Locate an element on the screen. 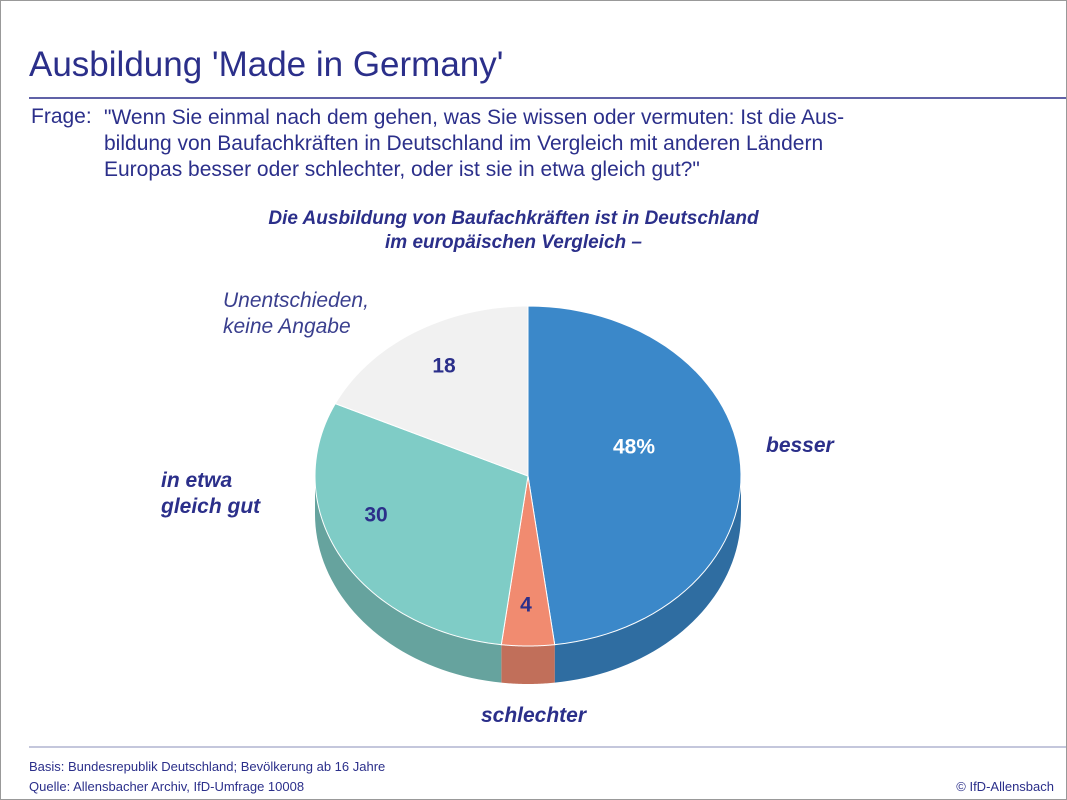 The width and height of the screenshot is (1067, 800). title: Ausbildung 'Made in Germany' is located at coordinates (266, 64).